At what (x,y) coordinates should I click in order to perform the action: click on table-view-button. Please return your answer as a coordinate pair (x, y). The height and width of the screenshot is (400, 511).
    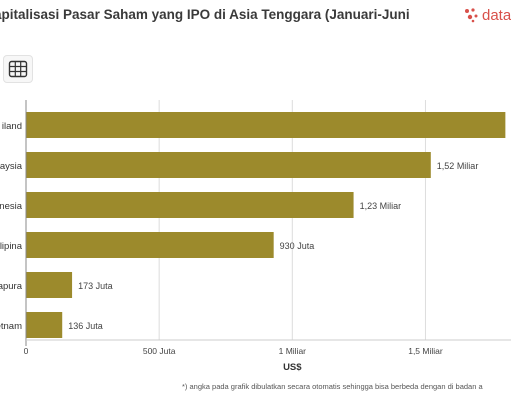
    Looking at the image, I should click on (18, 69).